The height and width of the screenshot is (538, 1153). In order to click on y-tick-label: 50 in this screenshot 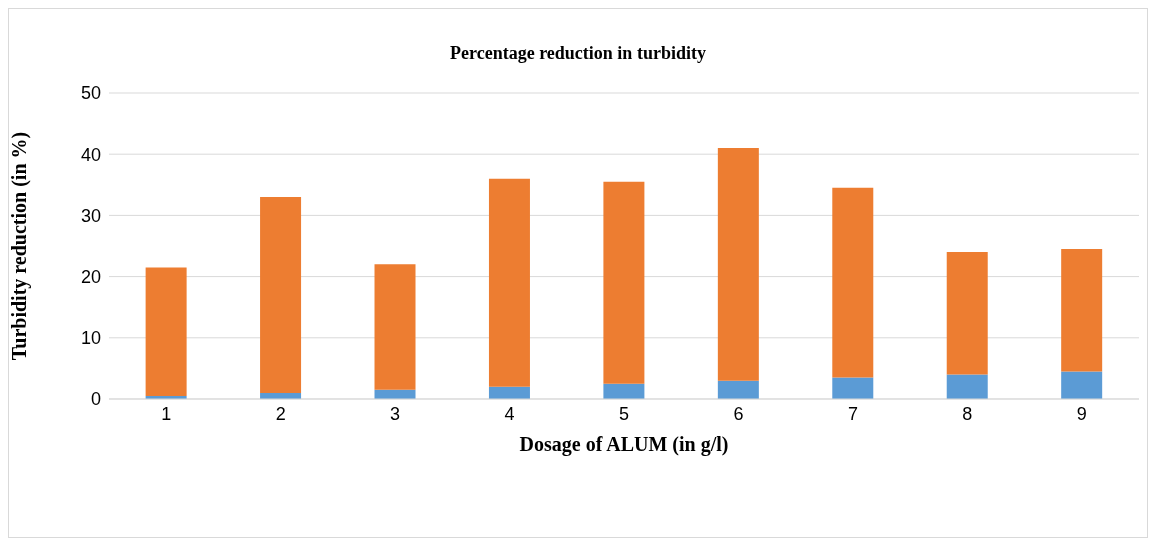, I will do `click(90, 93)`.